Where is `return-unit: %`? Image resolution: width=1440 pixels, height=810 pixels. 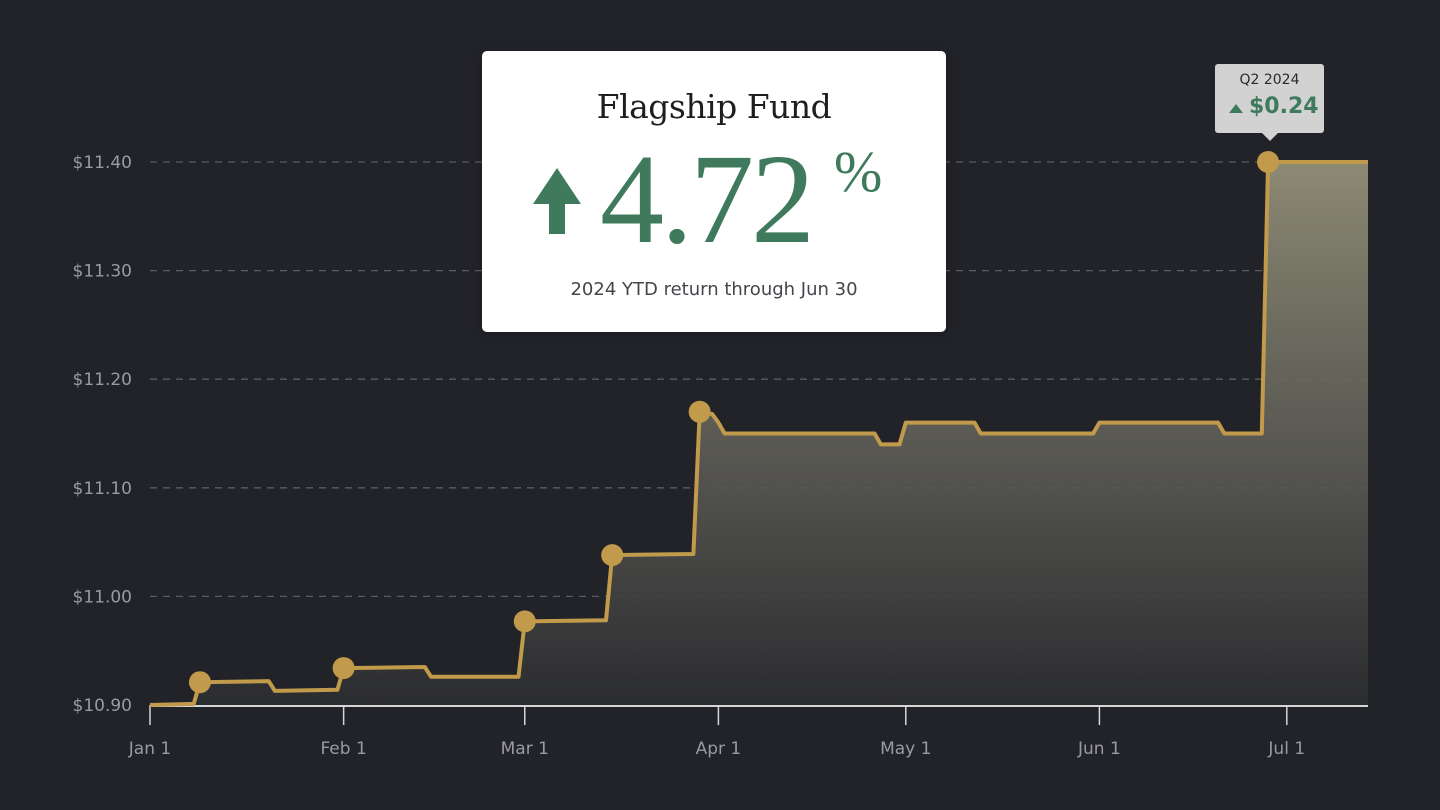 return-unit: % is located at coordinates (858, 171).